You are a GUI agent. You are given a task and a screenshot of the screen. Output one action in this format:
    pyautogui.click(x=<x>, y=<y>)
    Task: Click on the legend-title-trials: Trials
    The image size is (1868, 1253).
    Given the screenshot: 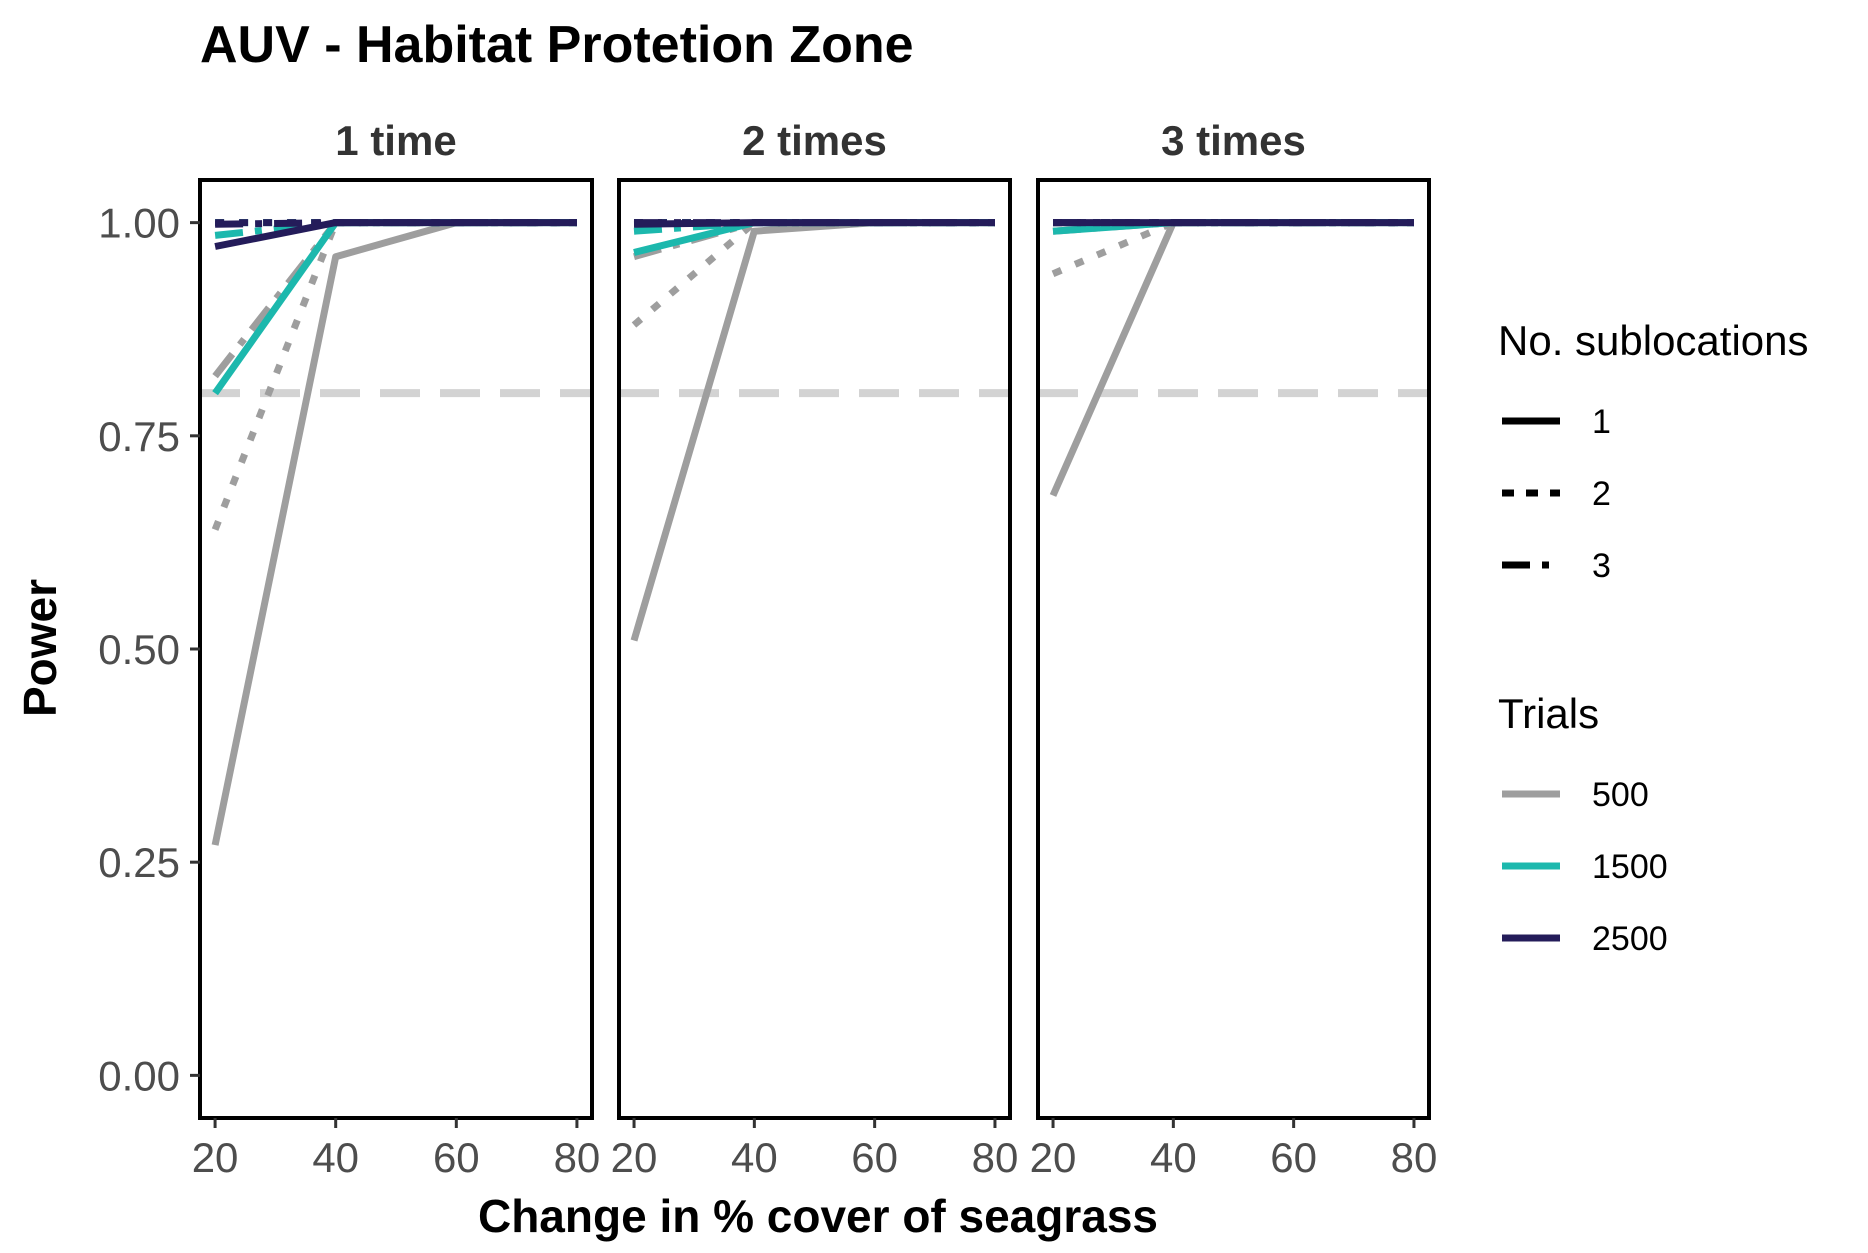 What is the action you would take?
    pyautogui.click(x=1548, y=713)
    